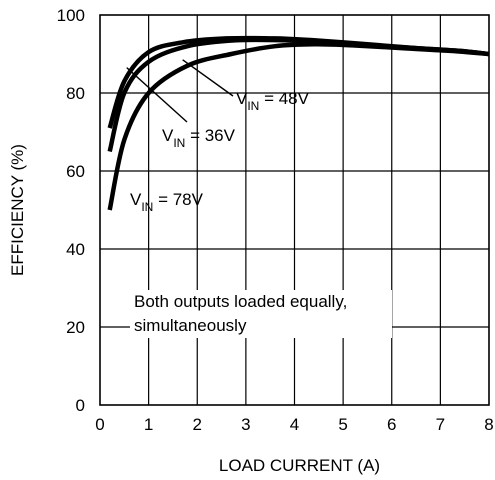  What do you see at coordinates (71, 15) in the screenshot?
I see `y-tick-label: 100` at bounding box center [71, 15].